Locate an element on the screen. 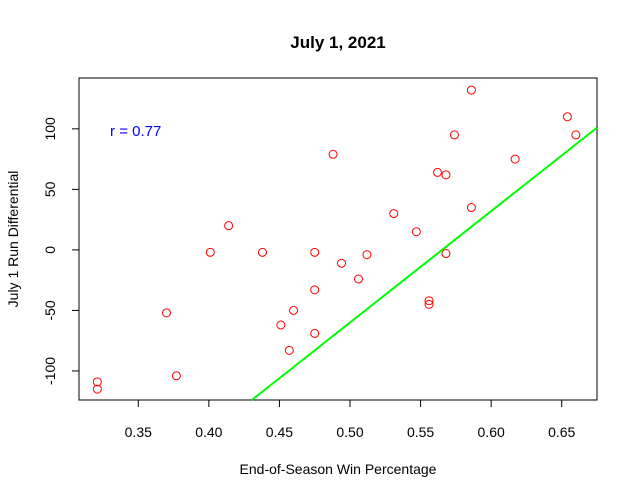  x-tick-label: 0.60 is located at coordinates (491, 432).